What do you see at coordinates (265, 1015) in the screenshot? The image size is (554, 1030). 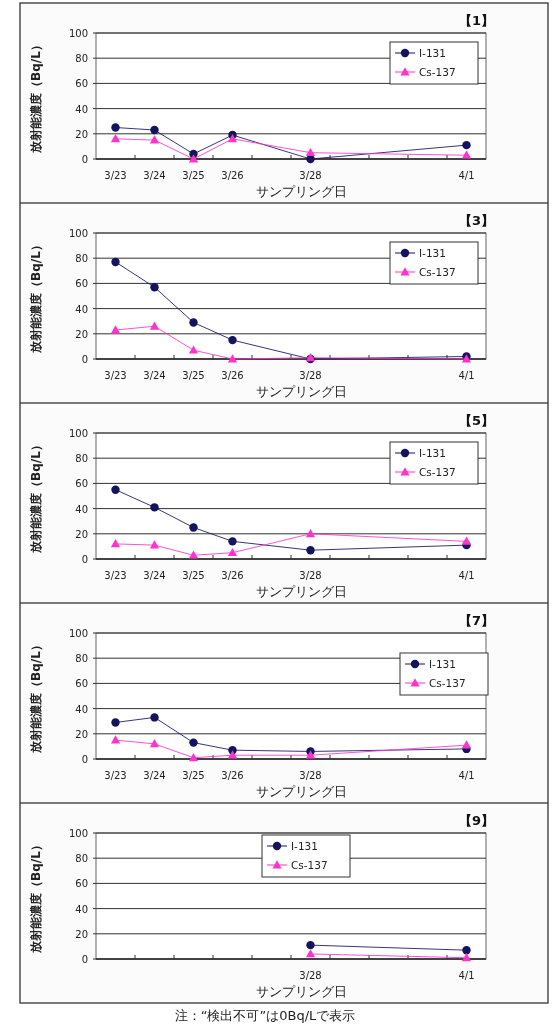 I see `text: 注：“検出不可”は0Bq/Lで表示` at bounding box center [265, 1015].